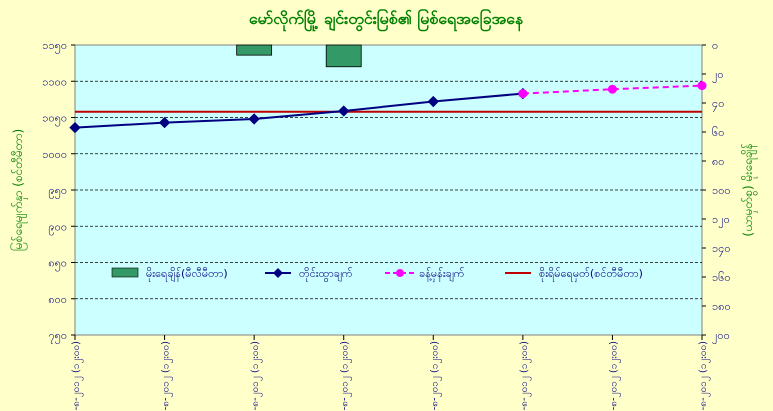 The height and width of the screenshot is (411, 773). I want to click on y-tick-label-right: ၂၀၀, so click(721, 336).